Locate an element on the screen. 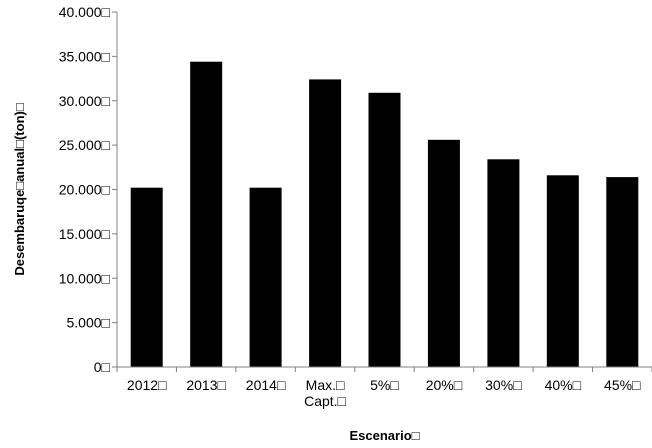 This screenshot has height=448, width=652. y-tick-label: 20.000□ is located at coordinates (85, 190).